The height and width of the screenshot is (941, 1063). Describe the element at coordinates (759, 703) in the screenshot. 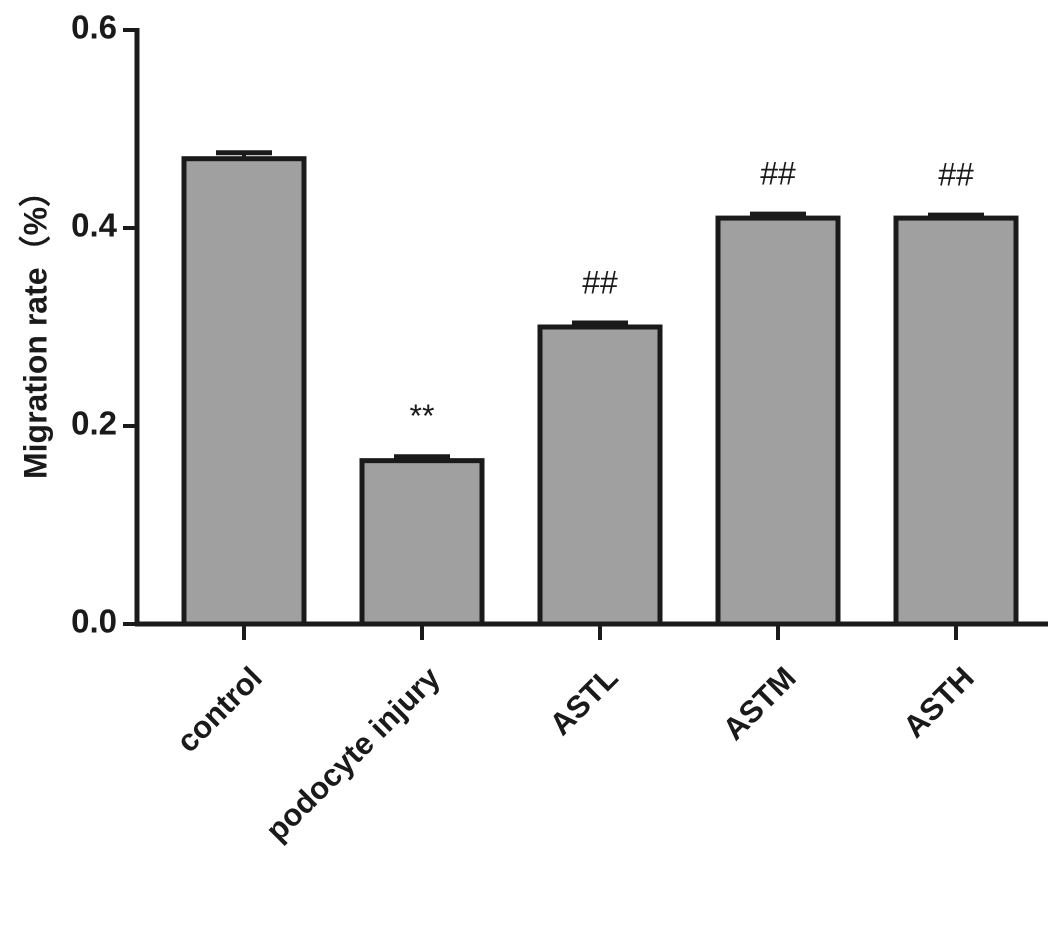

I see `x-tick-label: ASTM` at that location.